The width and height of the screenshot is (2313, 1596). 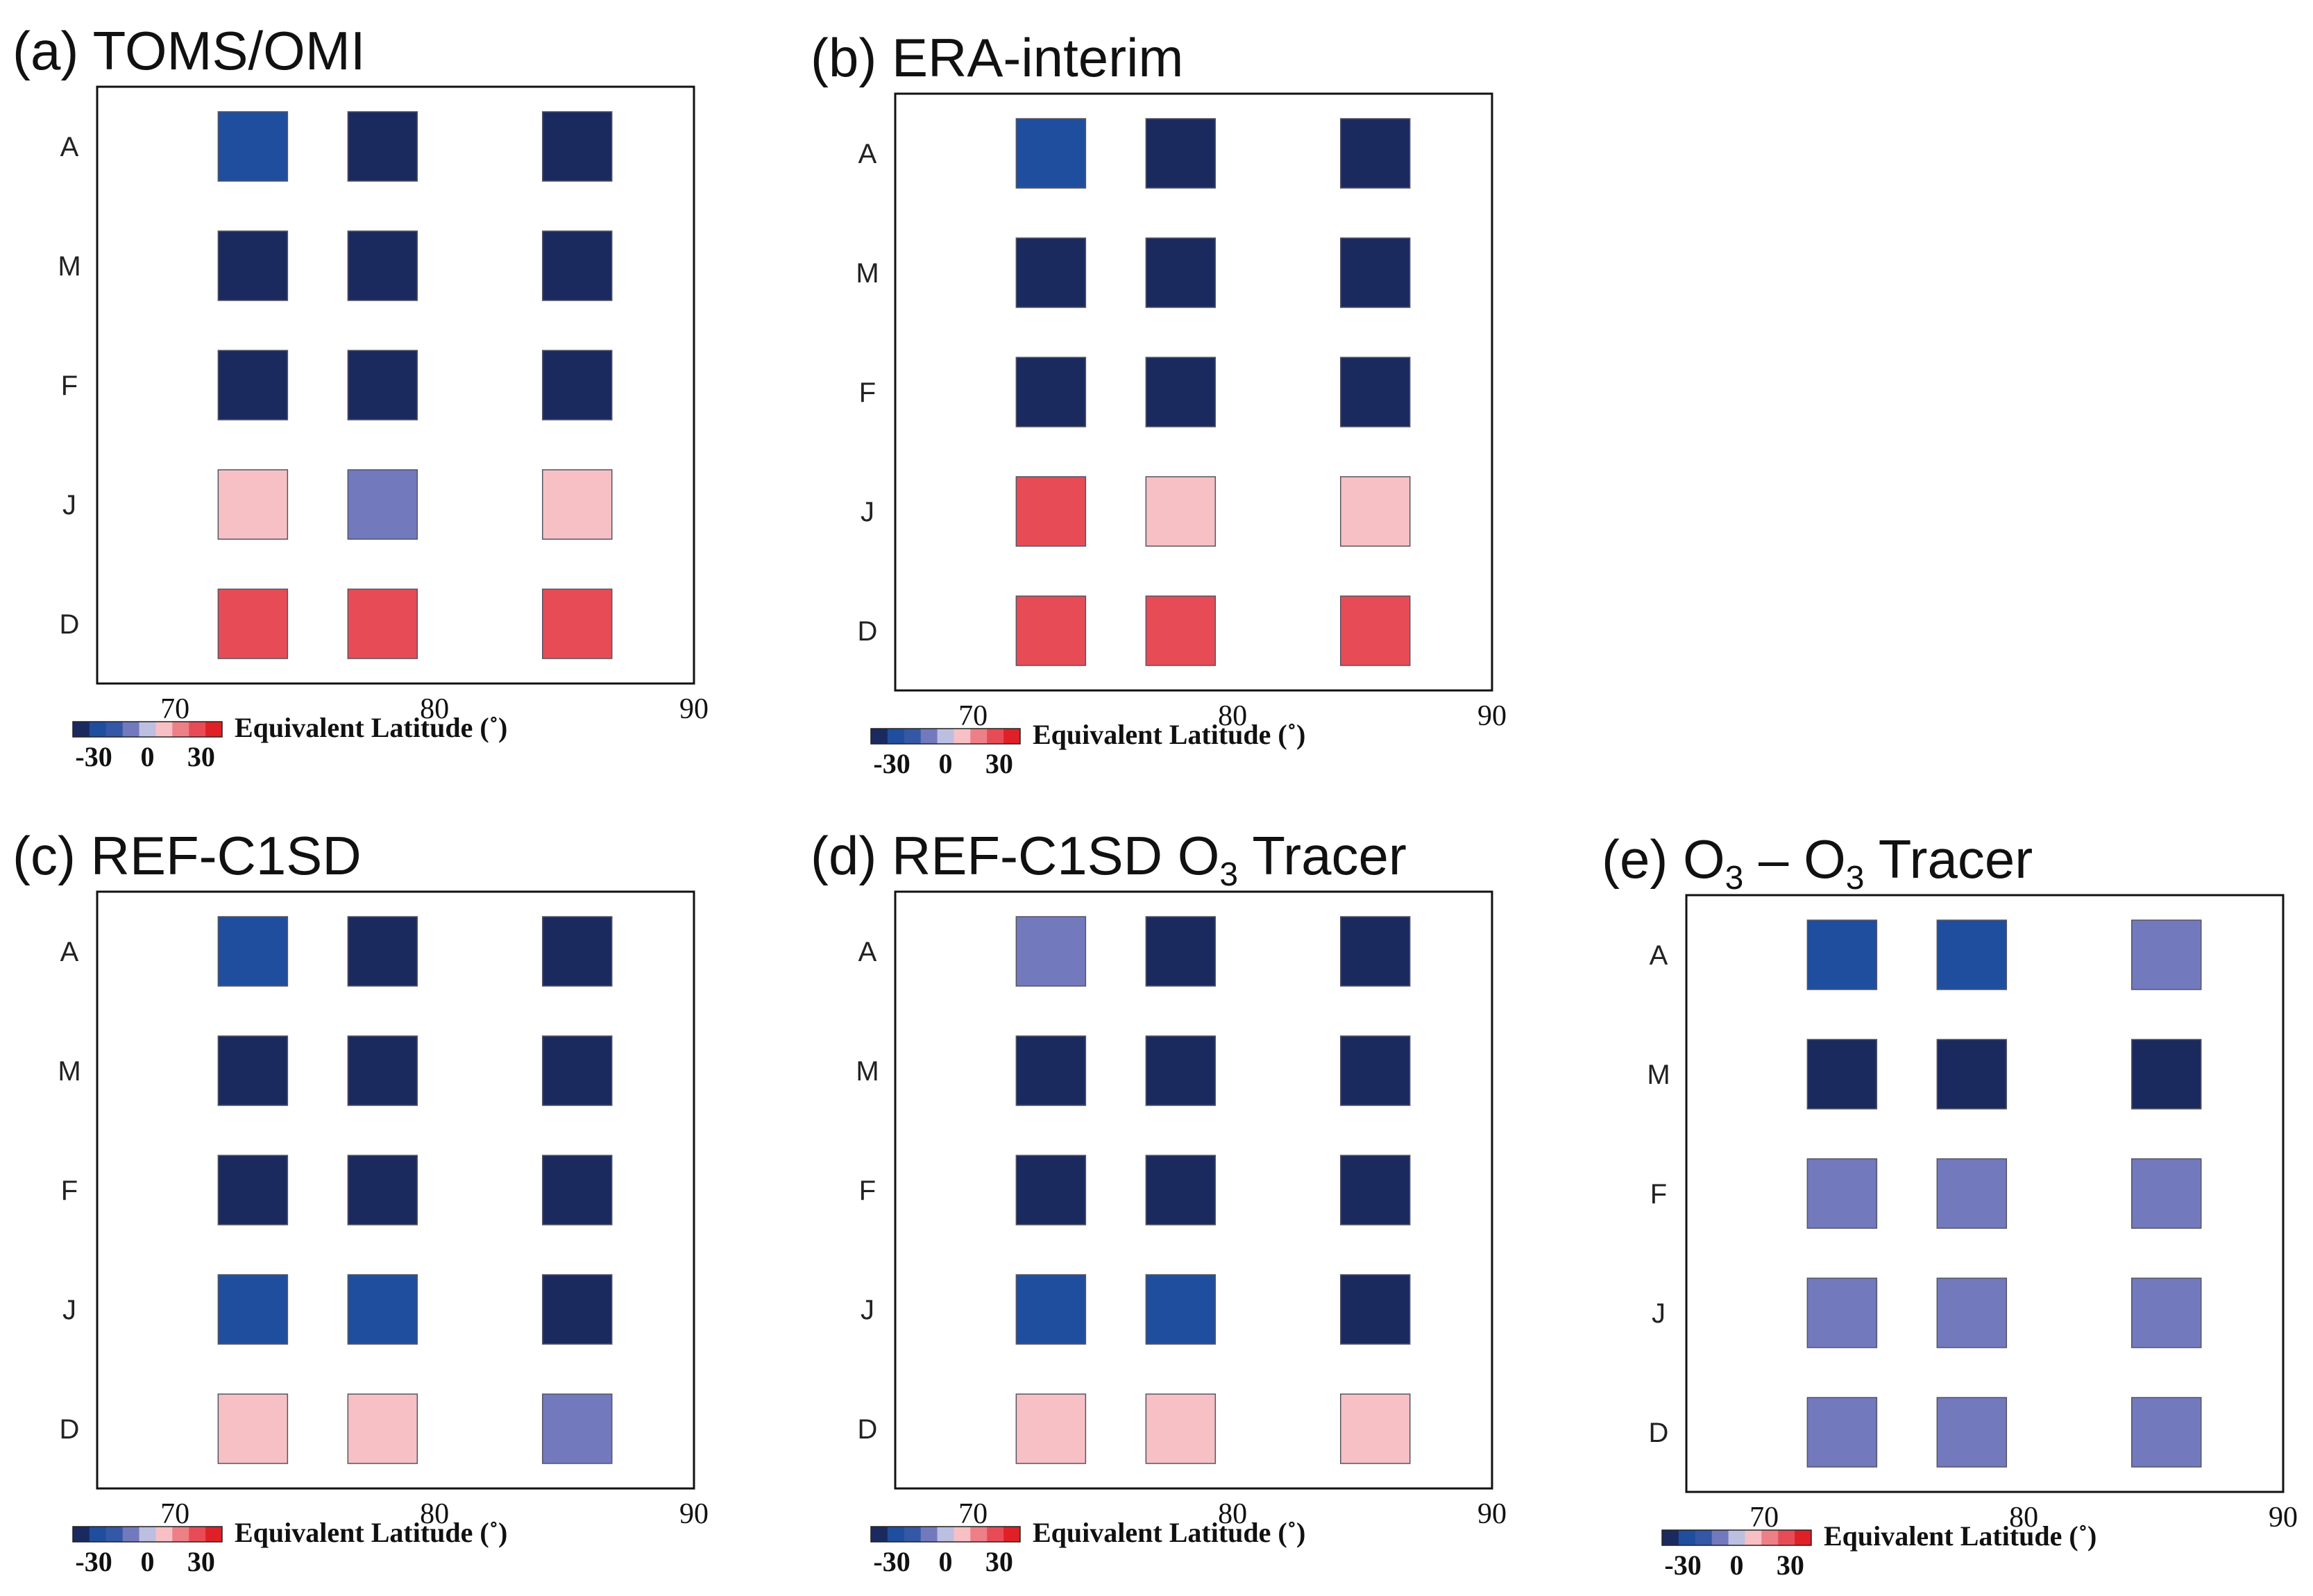 What do you see at coordinates (201, 1561) in the screenshot?
I see `colorbar-tick-label: 30` at bounding box center [201, 1561].